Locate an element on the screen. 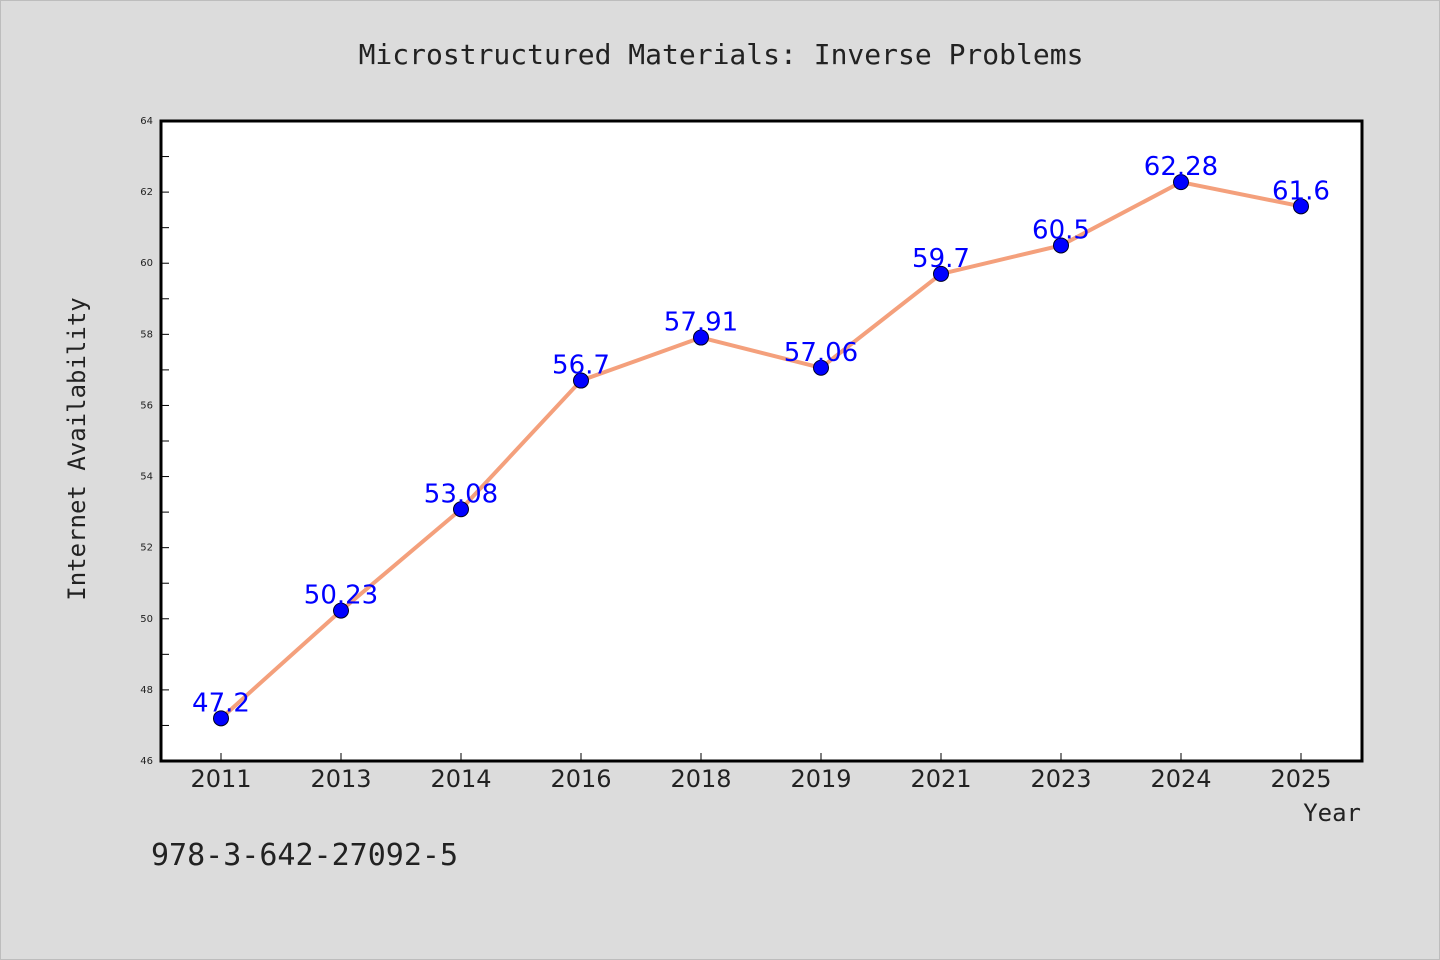 The height and width of the screenshot is (960, 1440). data-label: 50.23 is located at coordinates (341, 596).